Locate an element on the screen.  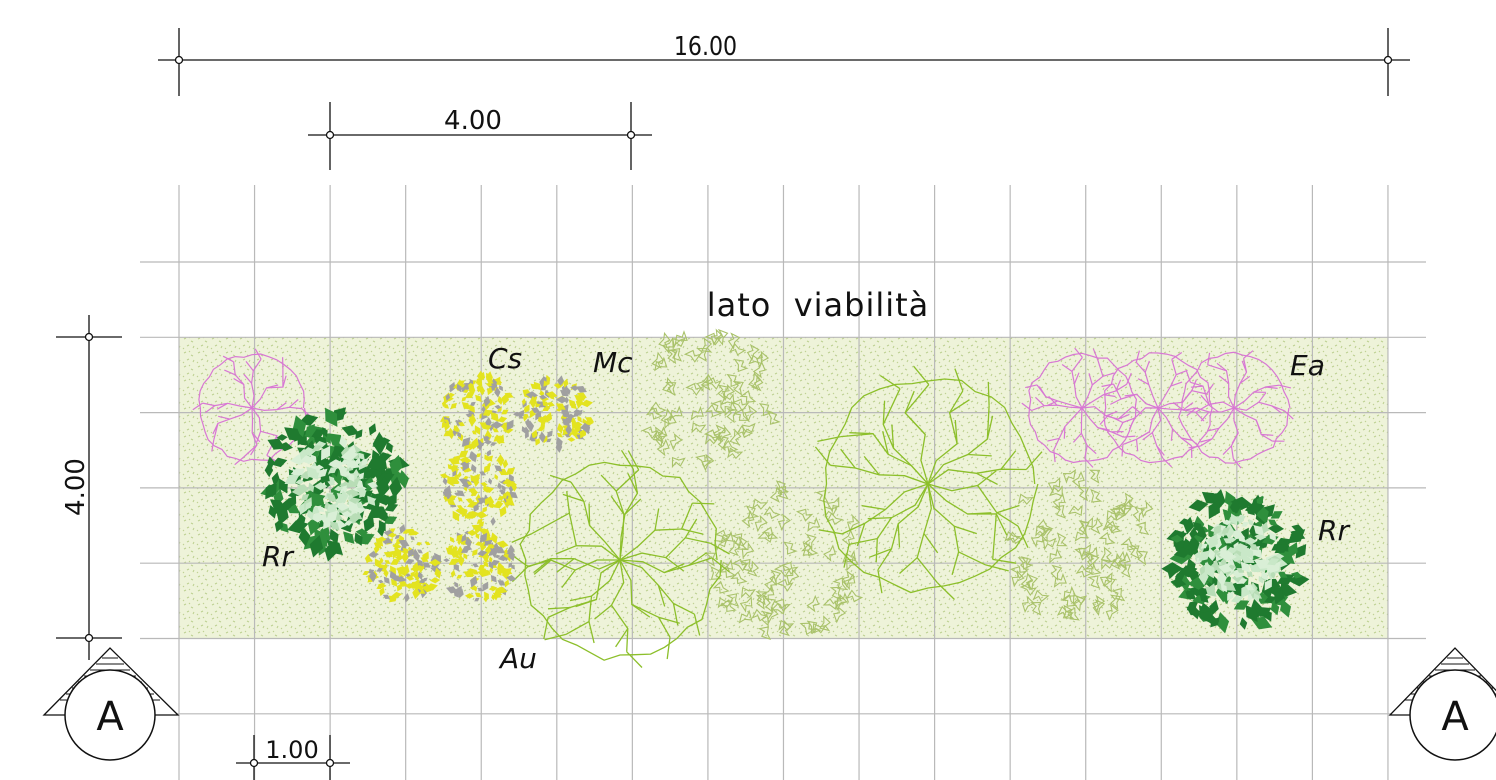
tree-rr-left-core is located at coordinates (331, 483).